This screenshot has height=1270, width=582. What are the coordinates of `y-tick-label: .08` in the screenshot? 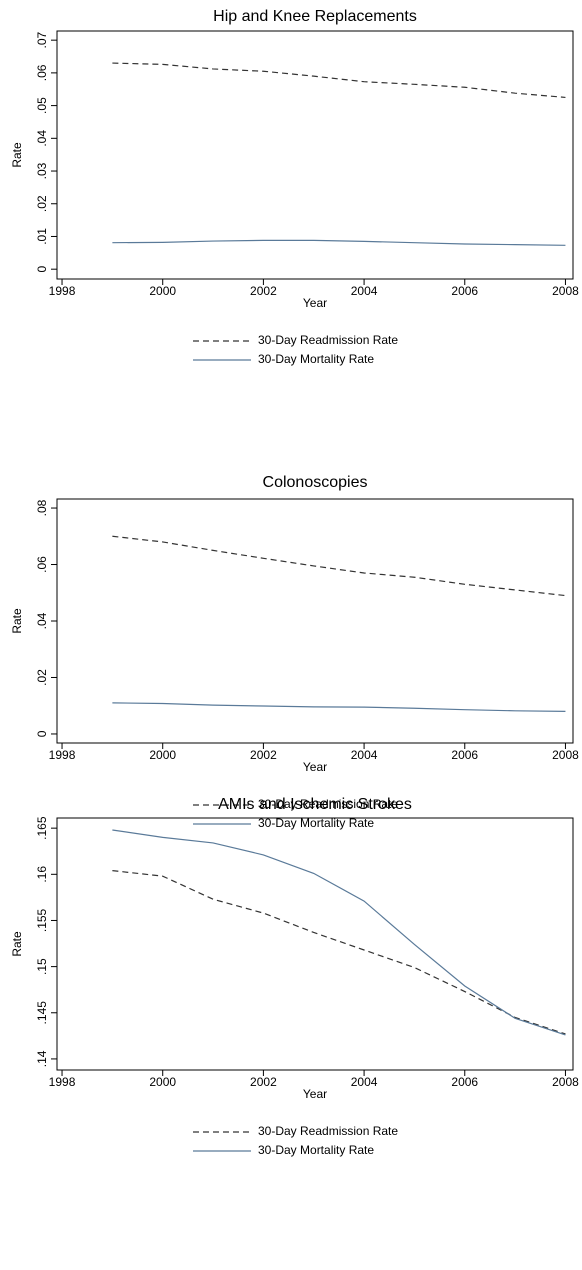 It's located at (42, 507).